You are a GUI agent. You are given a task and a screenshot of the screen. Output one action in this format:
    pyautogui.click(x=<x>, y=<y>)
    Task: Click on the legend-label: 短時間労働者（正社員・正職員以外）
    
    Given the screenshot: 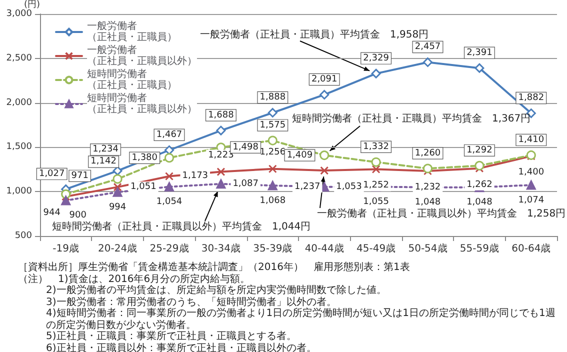 What is the action you would take?
    pyautogui.click(x=142, y=103)
    